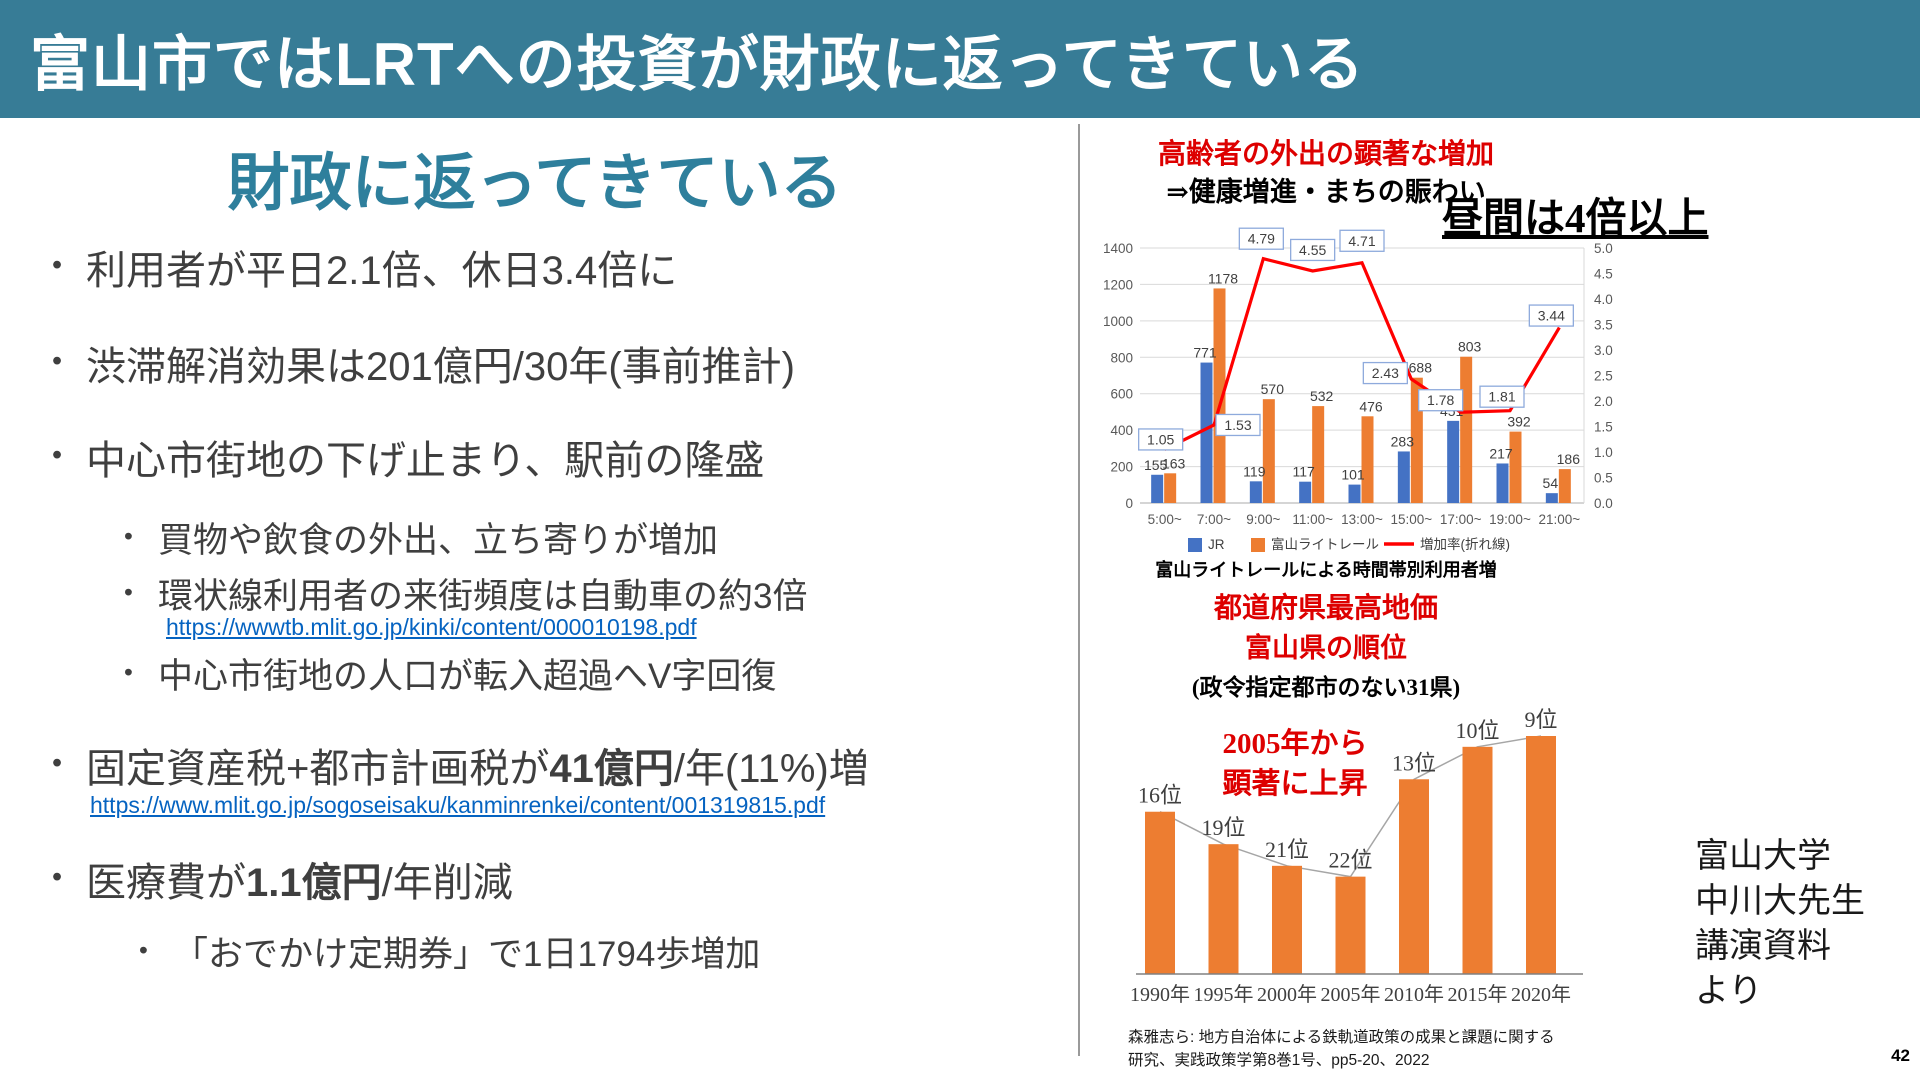 The image size is (1920, 1080). Describe the element at coordinates (1174, 463) in the screenshot. I see `svg-text: 163` at that location.